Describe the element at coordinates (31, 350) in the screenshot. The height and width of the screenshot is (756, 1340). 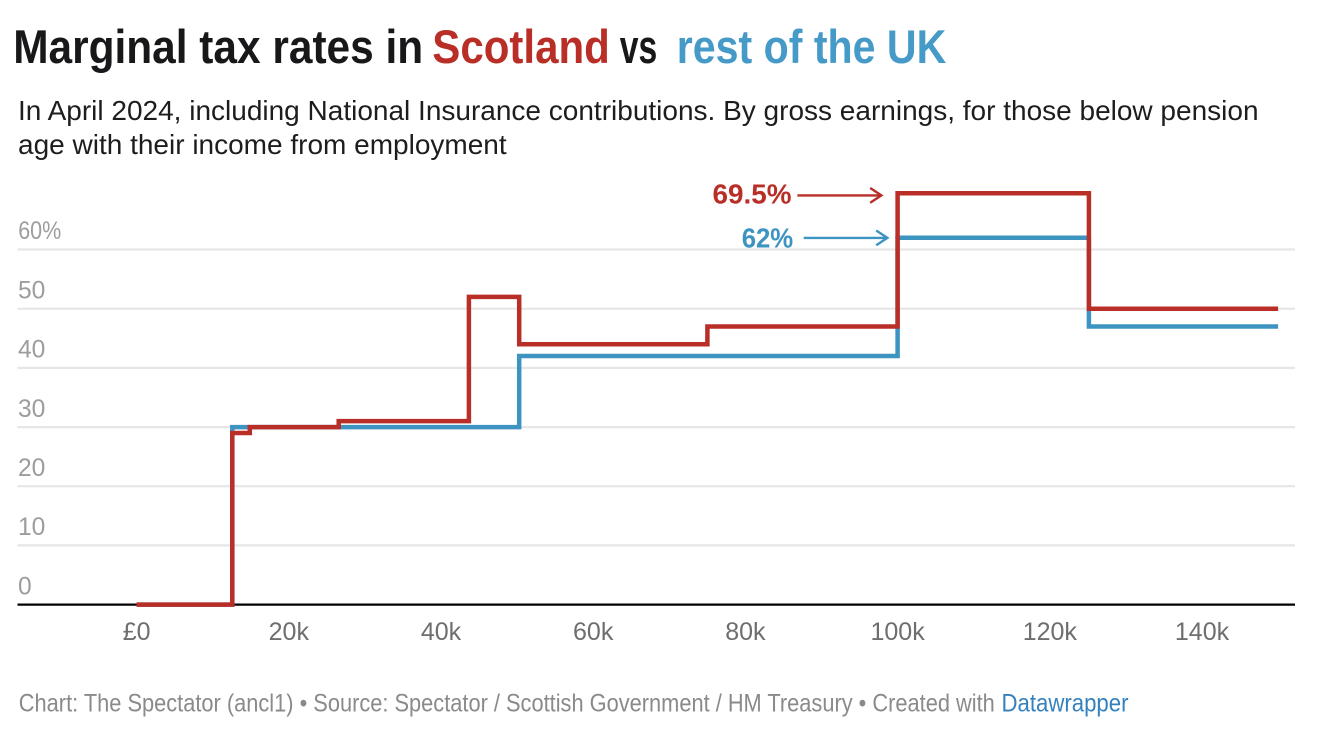
I see `svg-text: 40` at that location.